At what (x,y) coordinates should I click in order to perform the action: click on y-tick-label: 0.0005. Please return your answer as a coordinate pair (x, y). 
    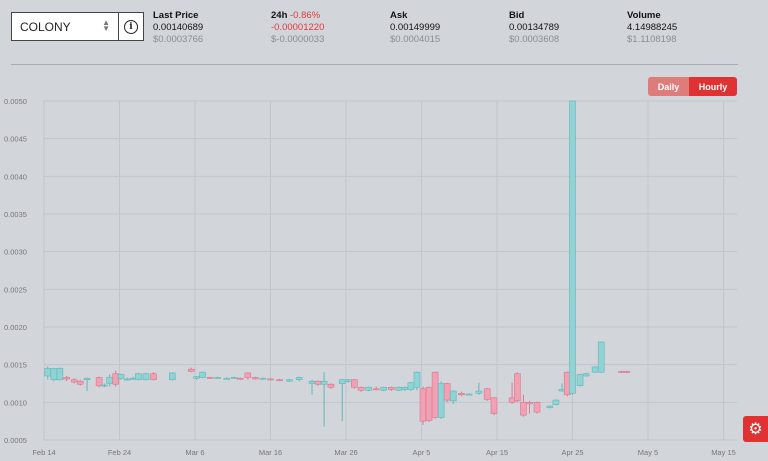
    Looking at the image, I should click on (15, 440).